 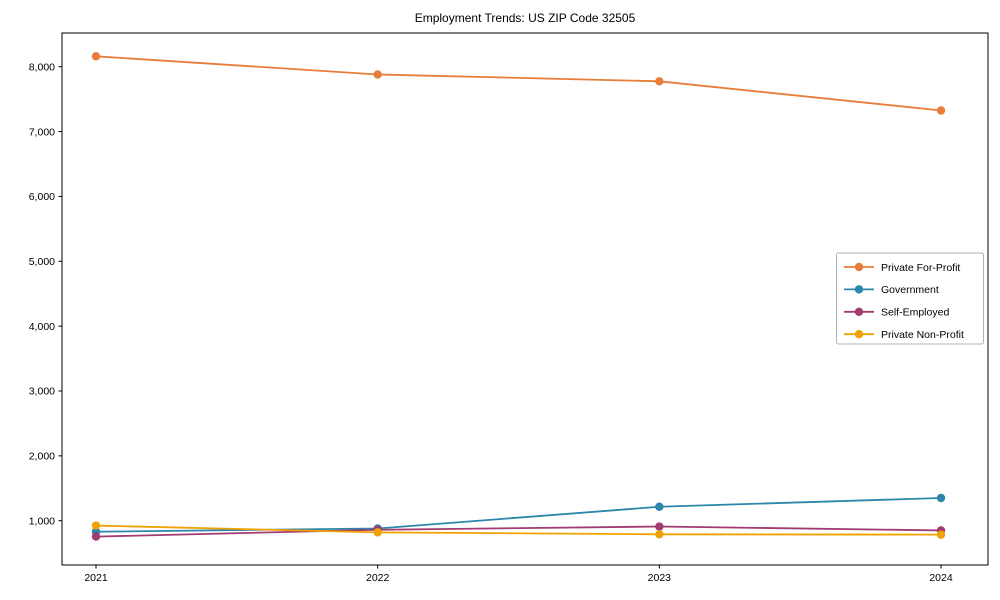 What do you see at coordinates (525, 18) in the screenshot?
I see `chart-title: Employment Trends: US ZIP Code 32505` at bounding box center [525, 18].